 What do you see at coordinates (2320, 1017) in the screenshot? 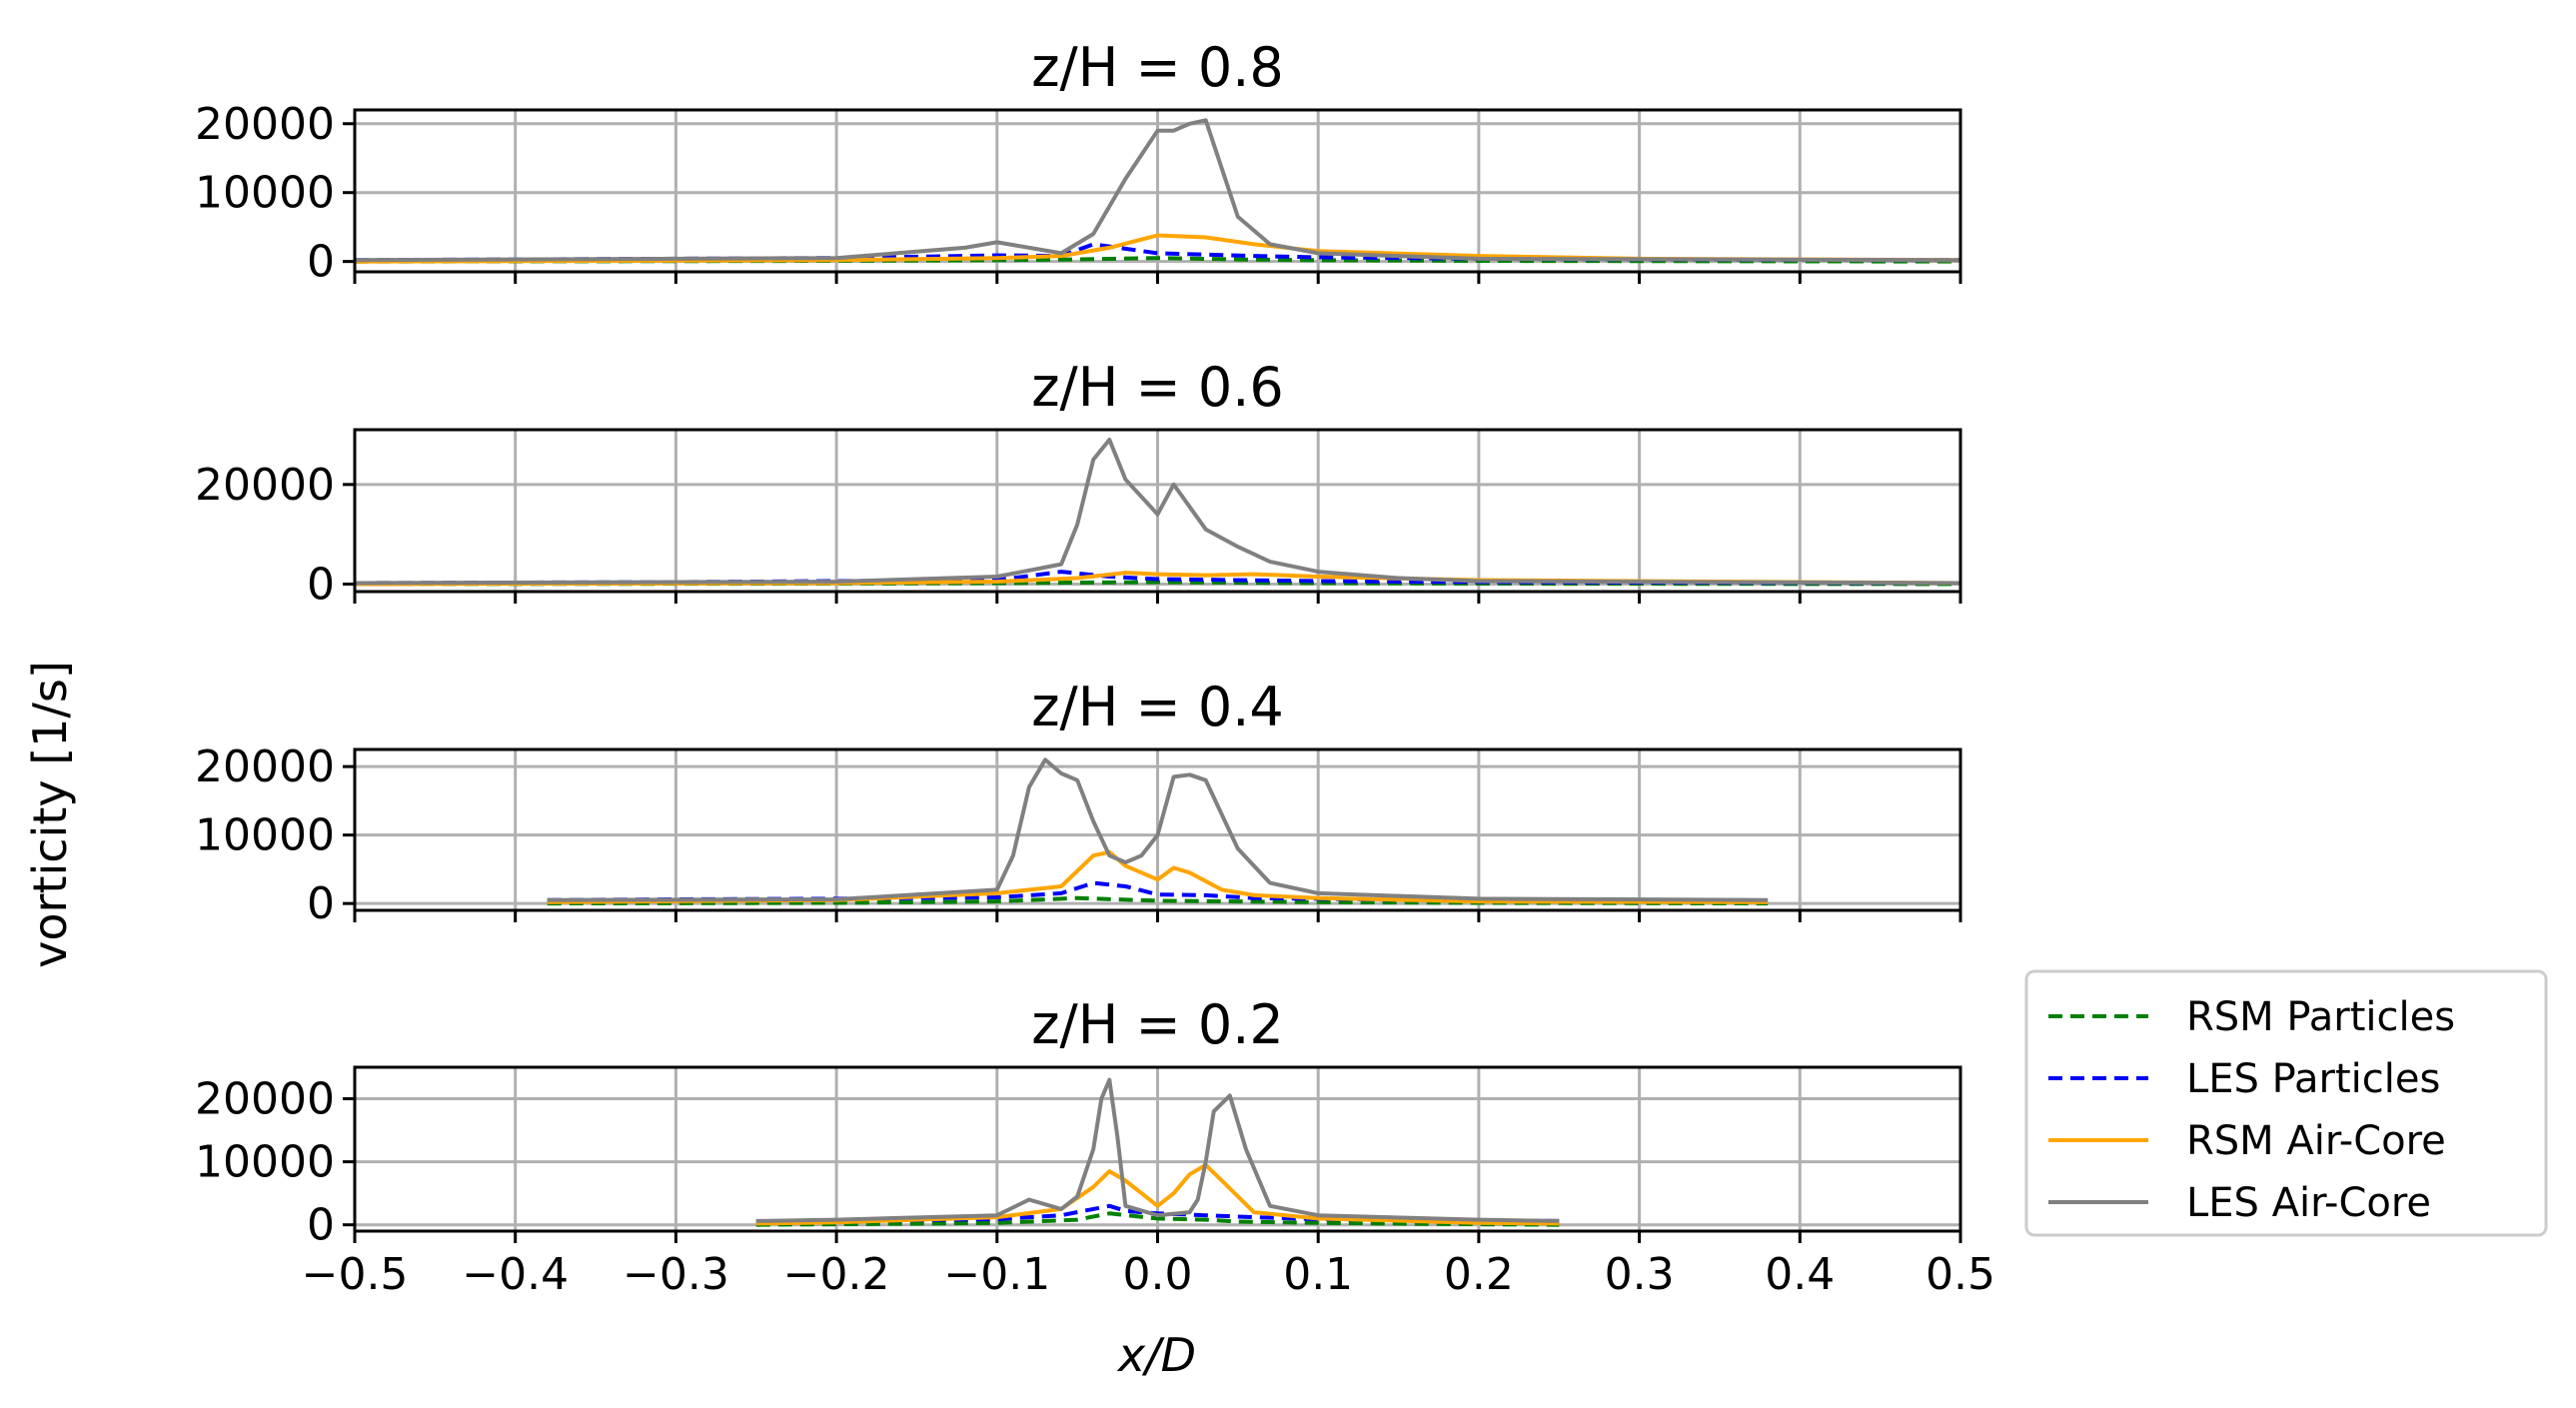
I see `legend-label: RSM Particles` at bounding box center [2320, 1017].